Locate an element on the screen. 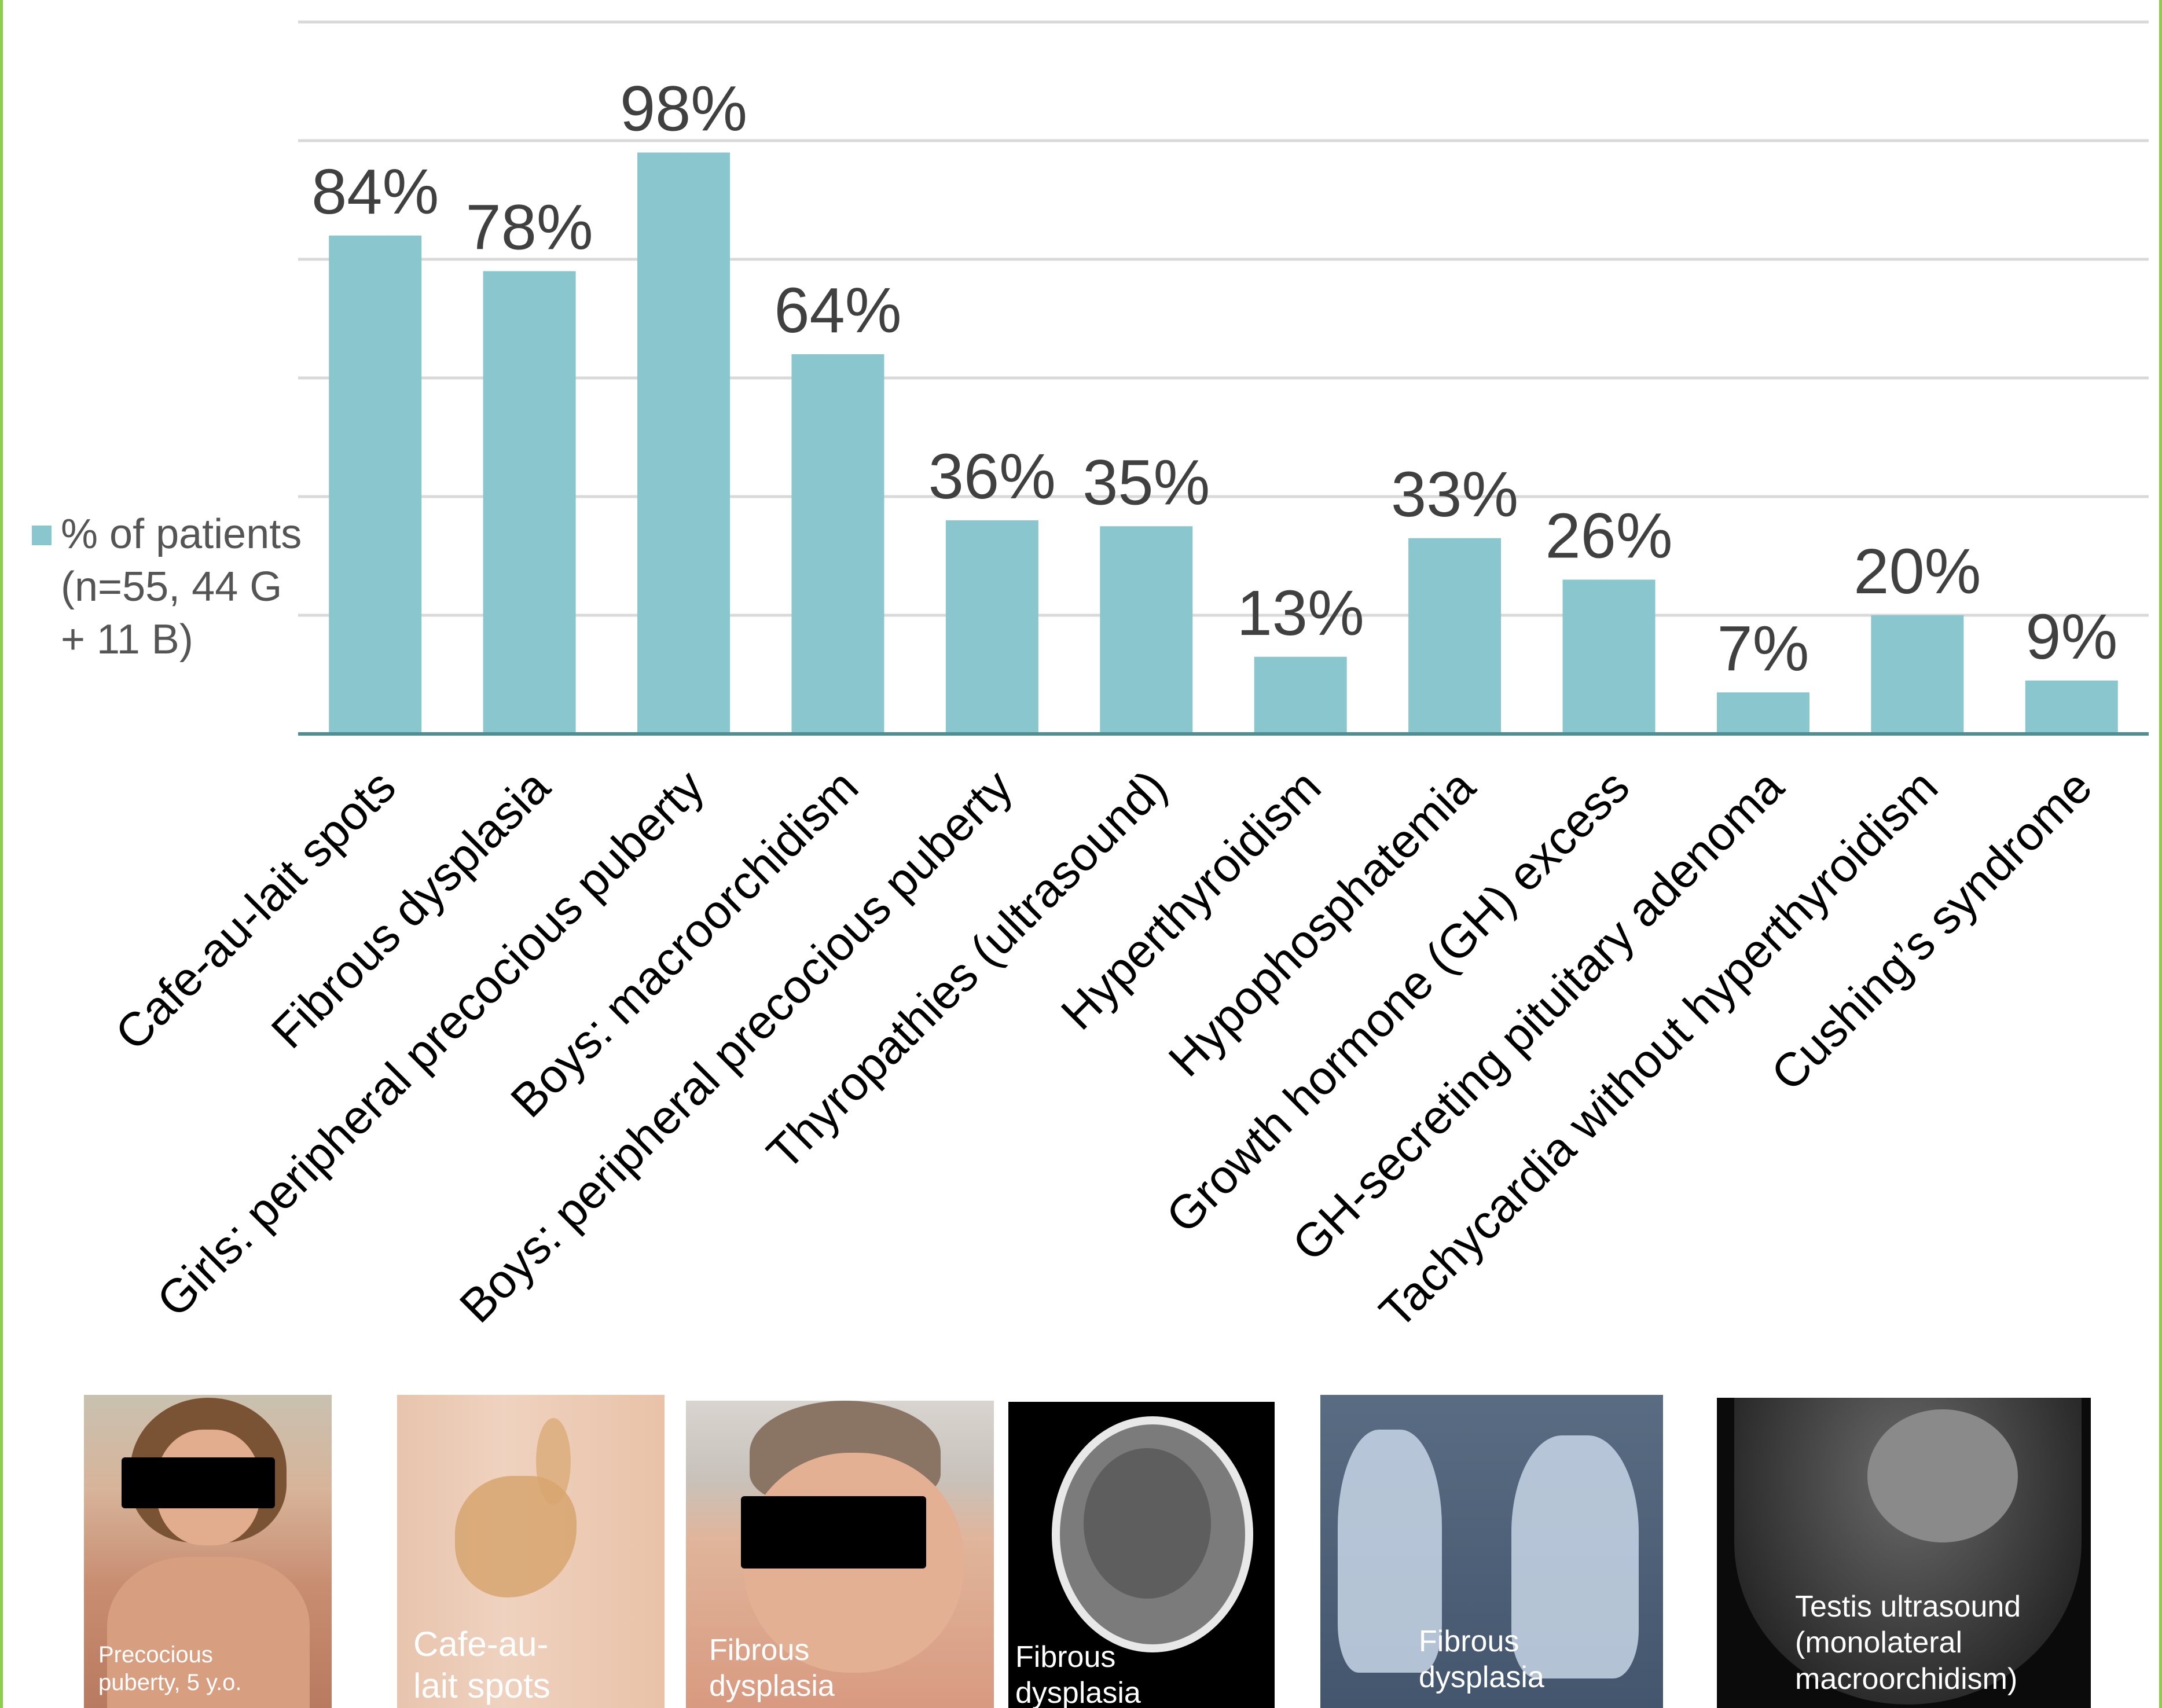  category-label: Hyperthyroidism is located at coordinates (1191, 900).